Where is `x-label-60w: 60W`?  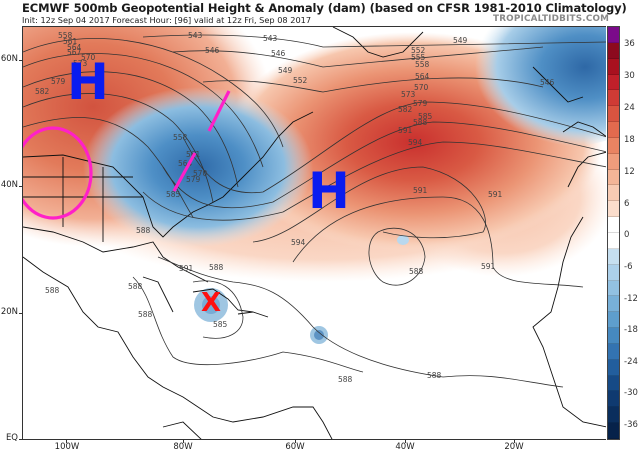
x-label-60w: 60W is located at coordinates (295, 447).